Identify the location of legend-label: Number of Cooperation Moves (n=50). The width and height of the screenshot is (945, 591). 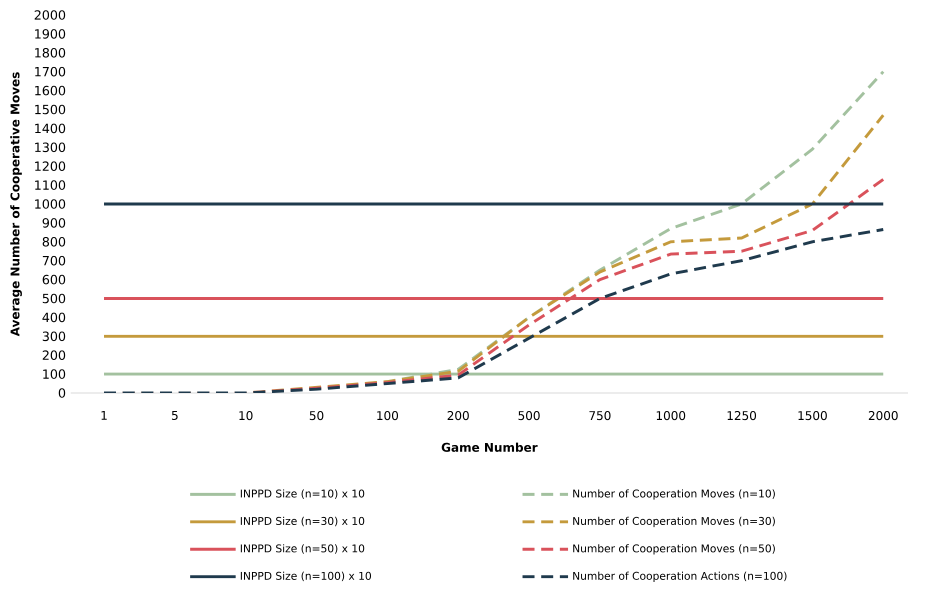
(674, 549).